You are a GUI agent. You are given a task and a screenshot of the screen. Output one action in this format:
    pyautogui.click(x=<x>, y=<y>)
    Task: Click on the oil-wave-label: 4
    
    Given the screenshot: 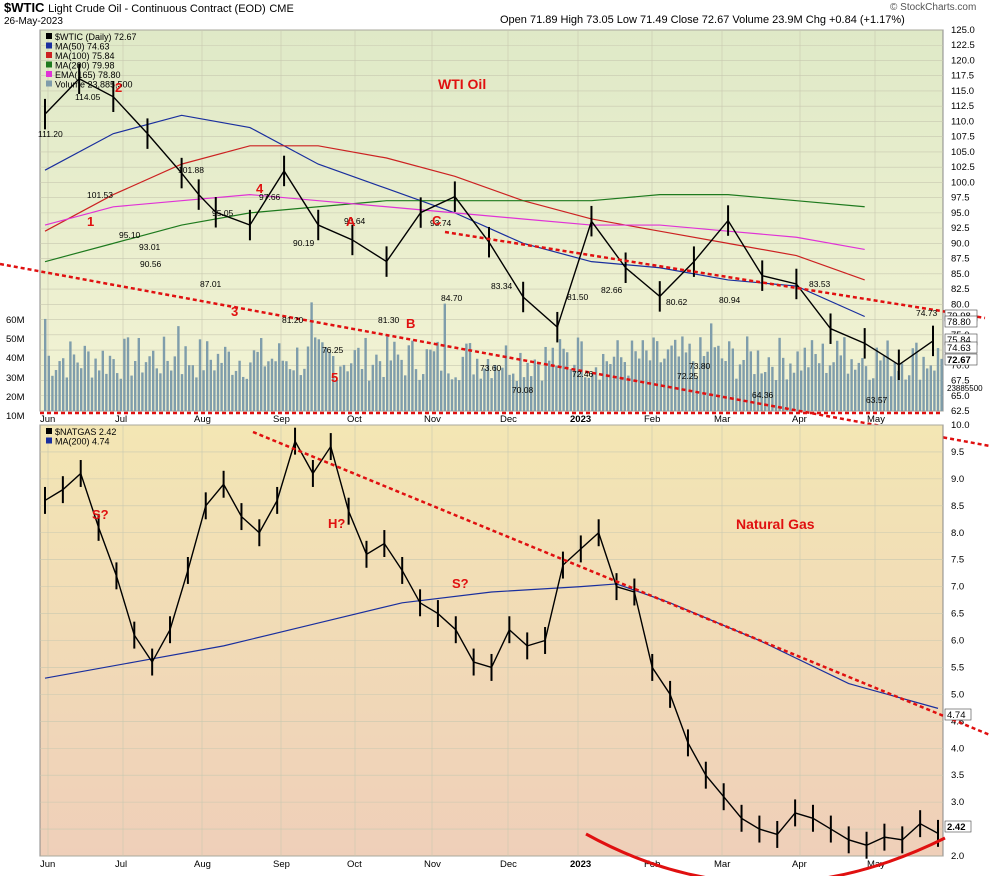 What is the action you would take?
    pyautogui.click(x=260, y=188)
    